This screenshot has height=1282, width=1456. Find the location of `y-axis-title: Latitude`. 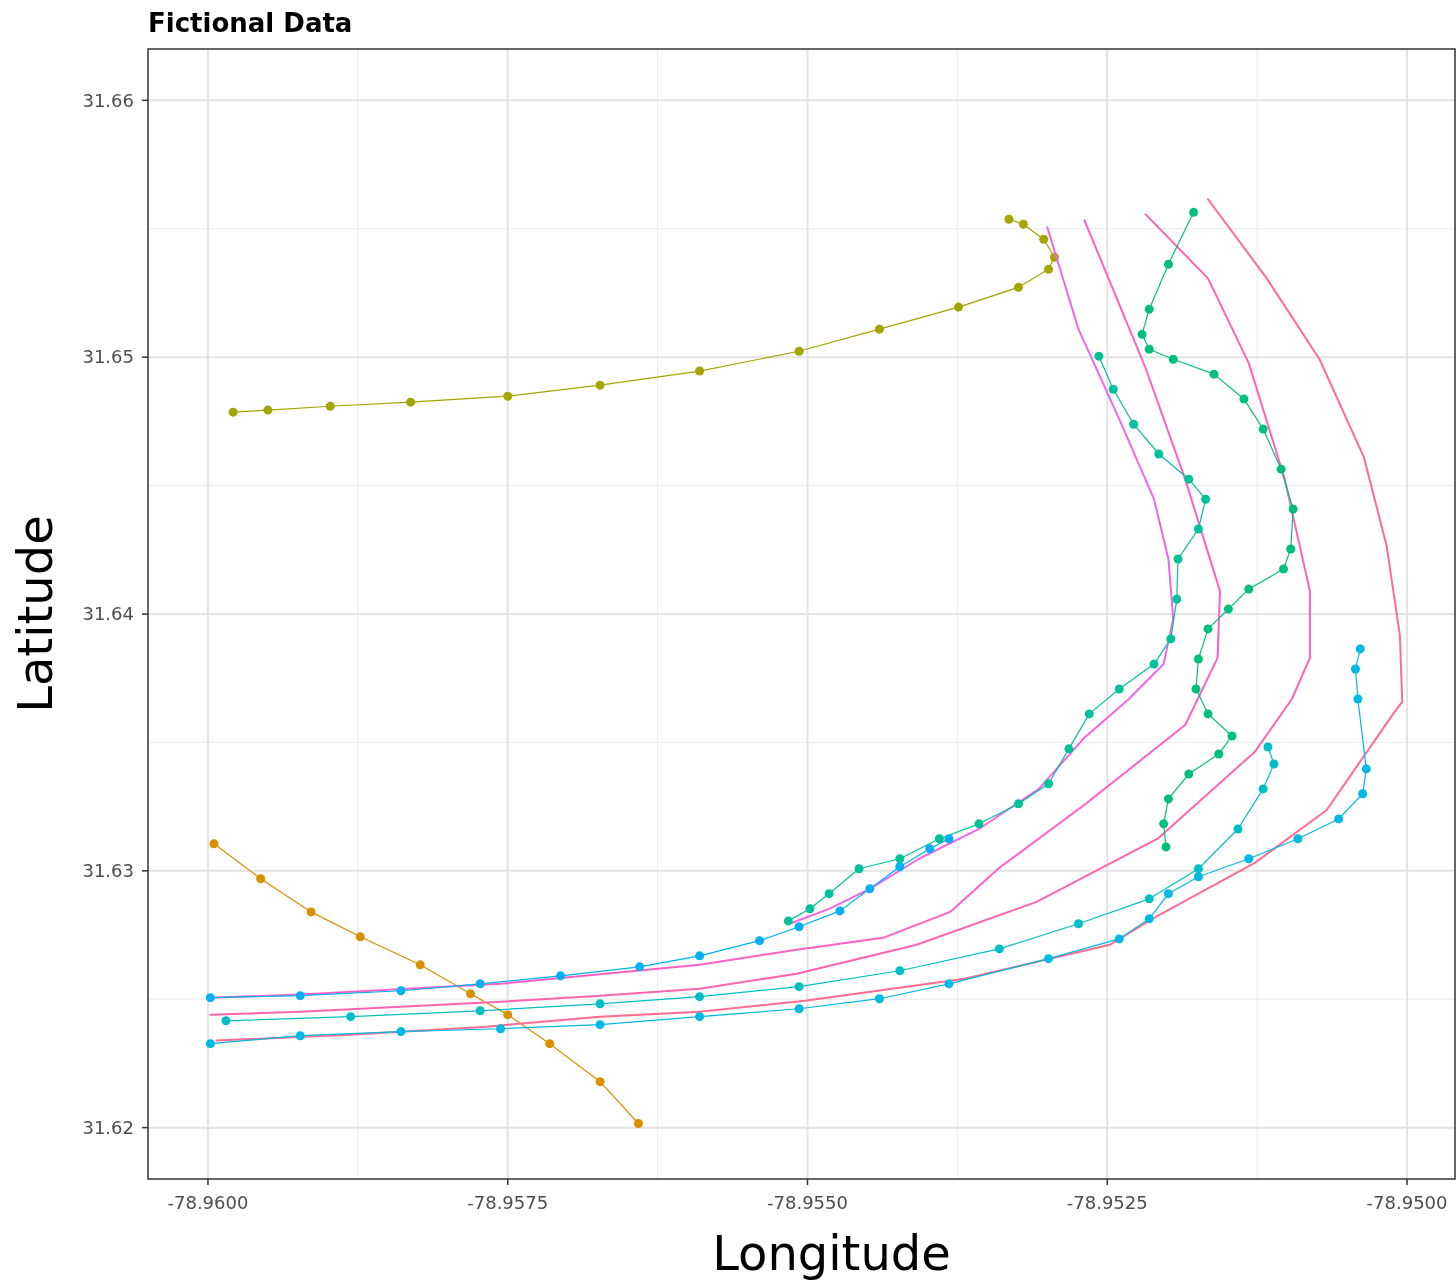

y-axis-title: Latitude is located at coordinates (35, 614).